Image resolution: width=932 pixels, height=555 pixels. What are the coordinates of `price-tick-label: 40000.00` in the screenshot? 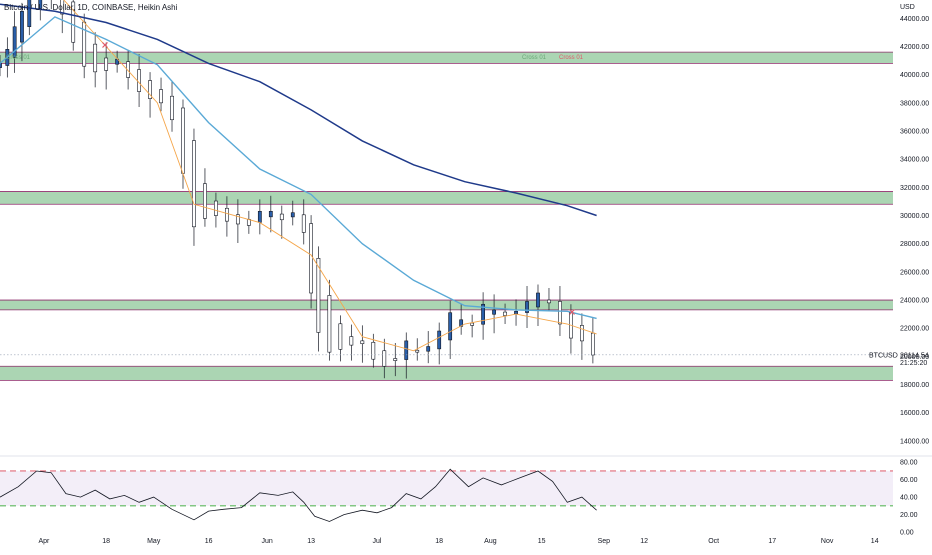 It's located at (914, 75).